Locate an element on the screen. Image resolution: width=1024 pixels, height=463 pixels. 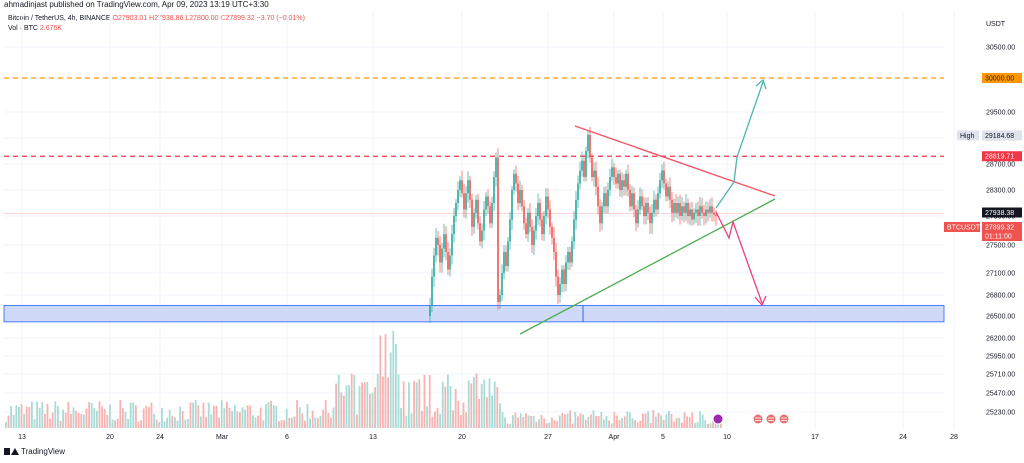
time-tick-label: 20 is located at coordinates (462, 437).